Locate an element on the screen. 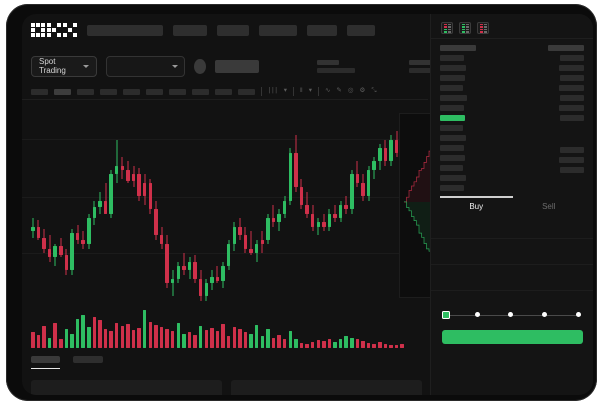 The image size is (603, 405). trading-mode-dropdown: Spot Trading is located at coordinates (64, 66).